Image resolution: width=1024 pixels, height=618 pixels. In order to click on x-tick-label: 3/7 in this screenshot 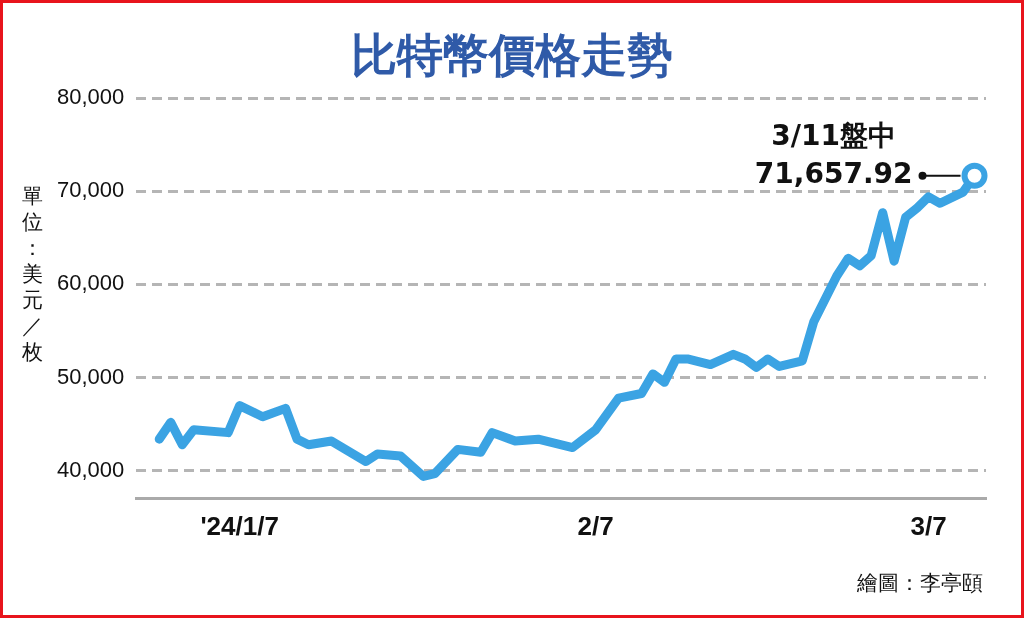, I will do `click(928, 525)`.